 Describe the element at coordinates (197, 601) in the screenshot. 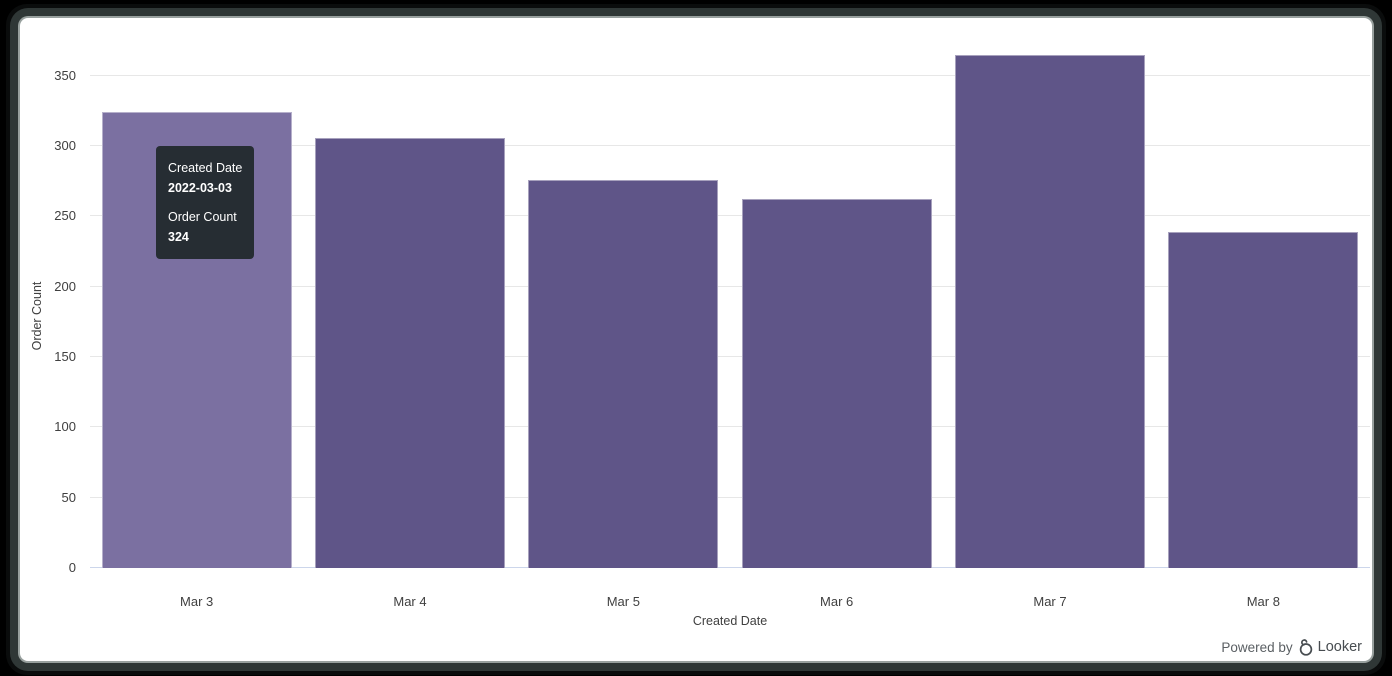

I see `x-tick-label: Mar 3` at that location.